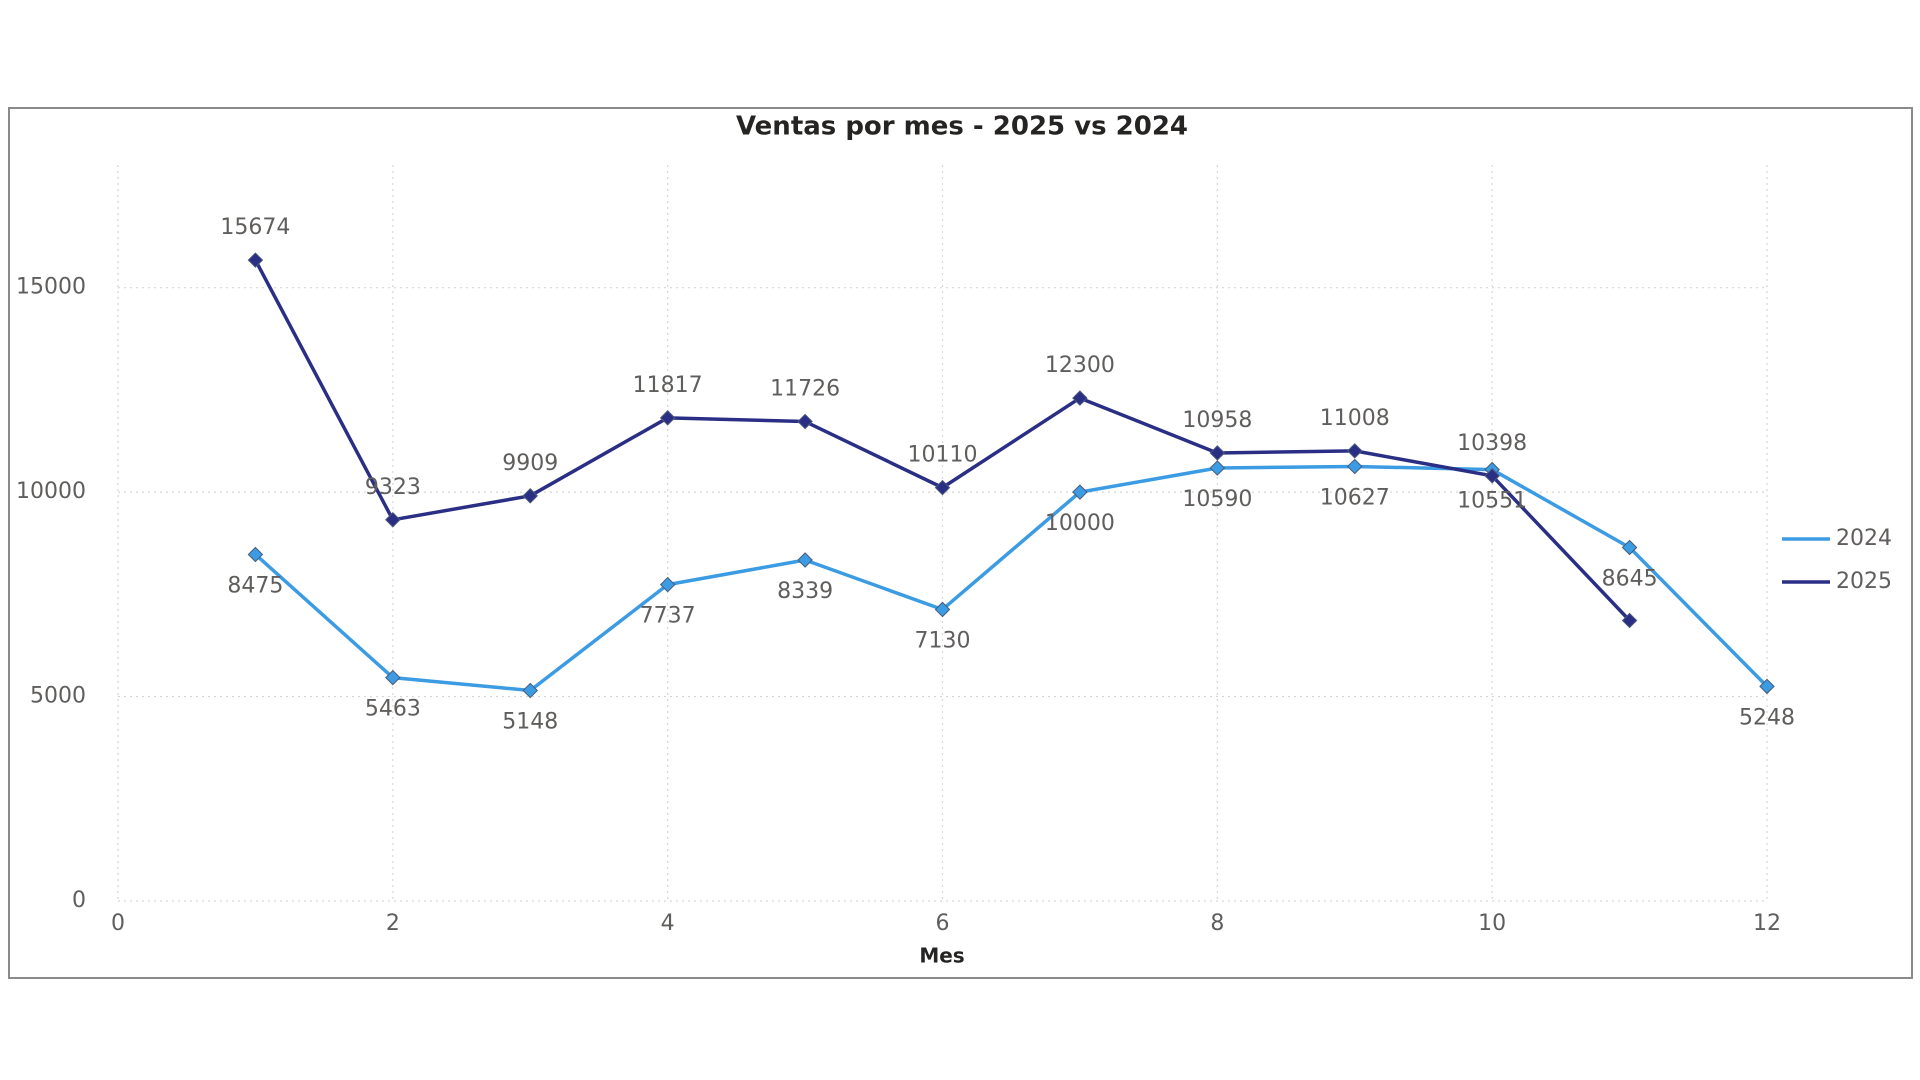  I want to click on data-label: 10590, so click(1217, 499).